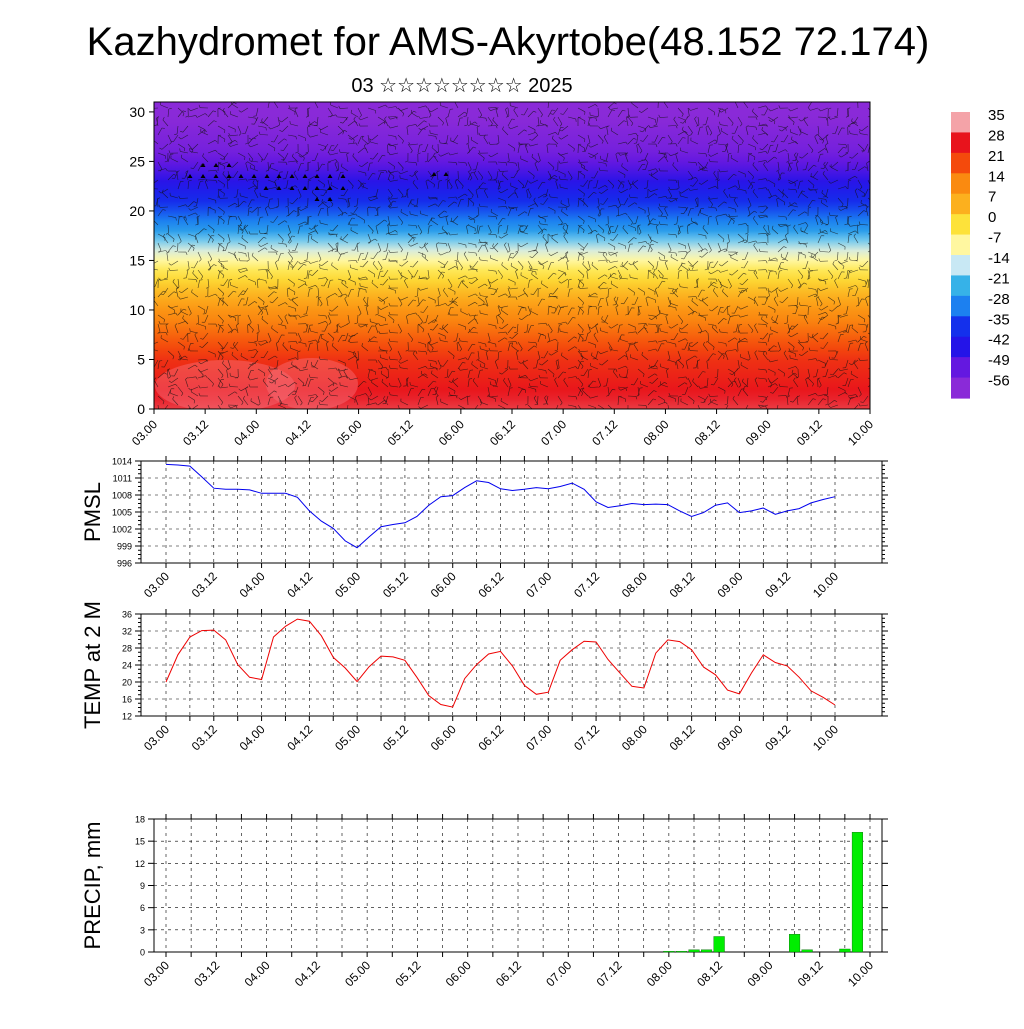  Describe the element at coordinates (860, 432) in the screenshot. I see `x-tick-label: 10.00` at that location.